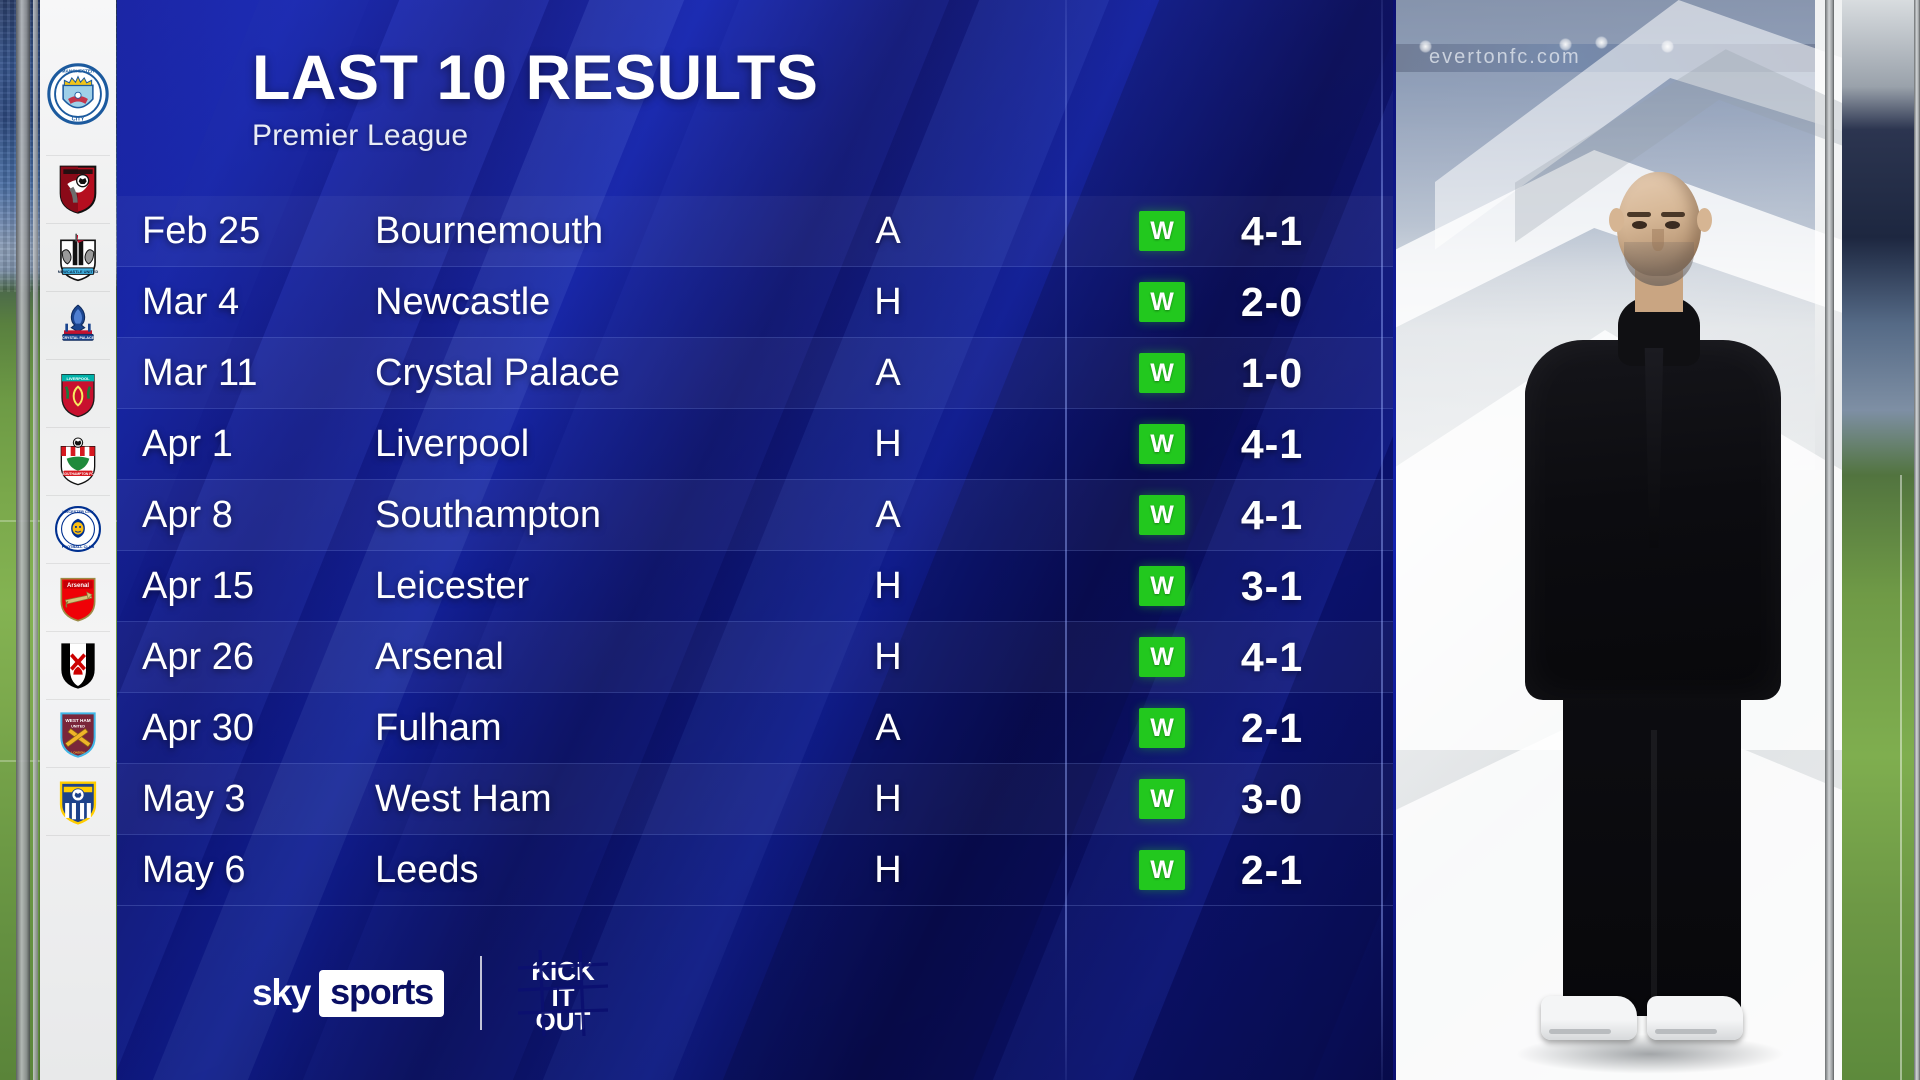 This screenshot has width=1920, height=1080. I want to click on svg-text: SOUTHAMPTON FC, so click(78, 474).